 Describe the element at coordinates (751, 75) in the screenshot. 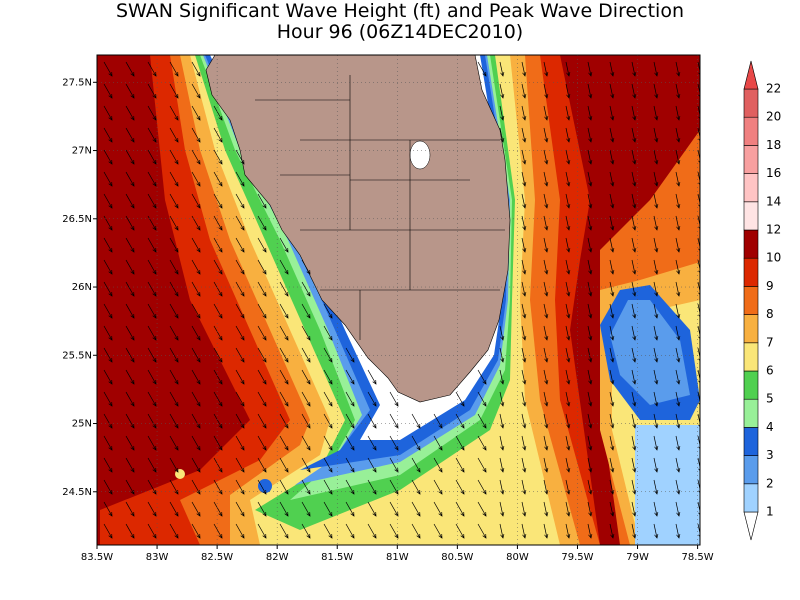

I see `colorbar-over` at that location.